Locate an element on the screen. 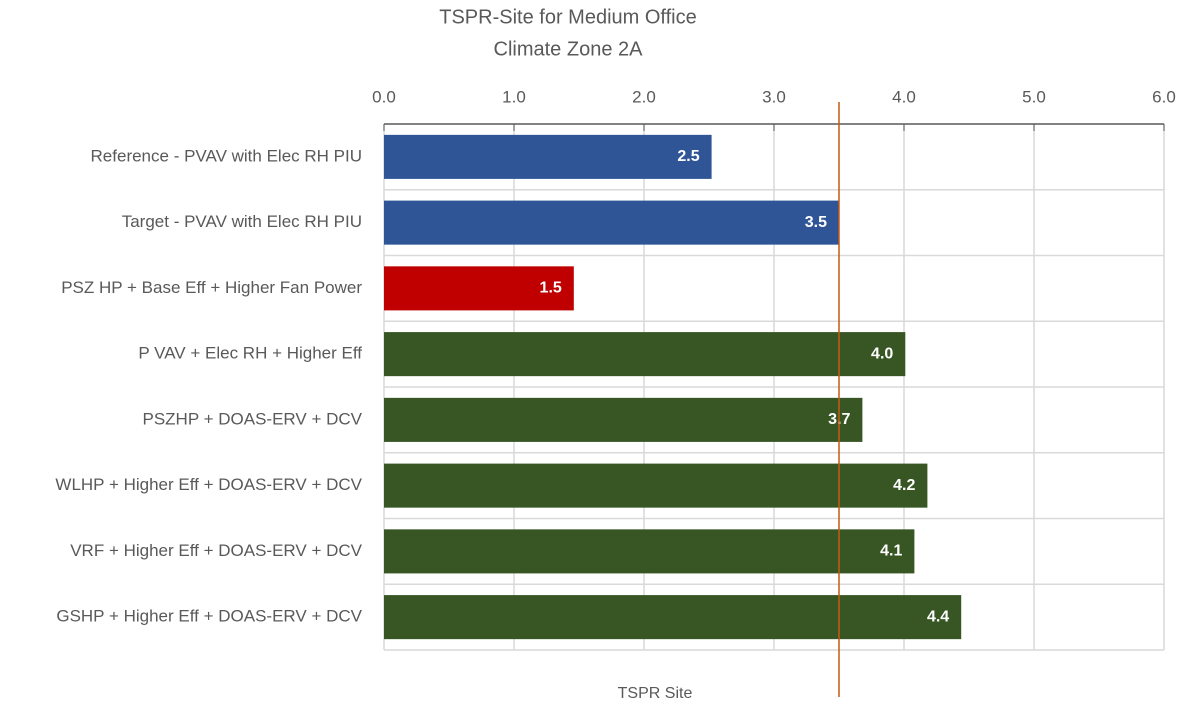  category-label: PSZHP + DOAS-ERV + DCV is located at coordinates (253, 418).